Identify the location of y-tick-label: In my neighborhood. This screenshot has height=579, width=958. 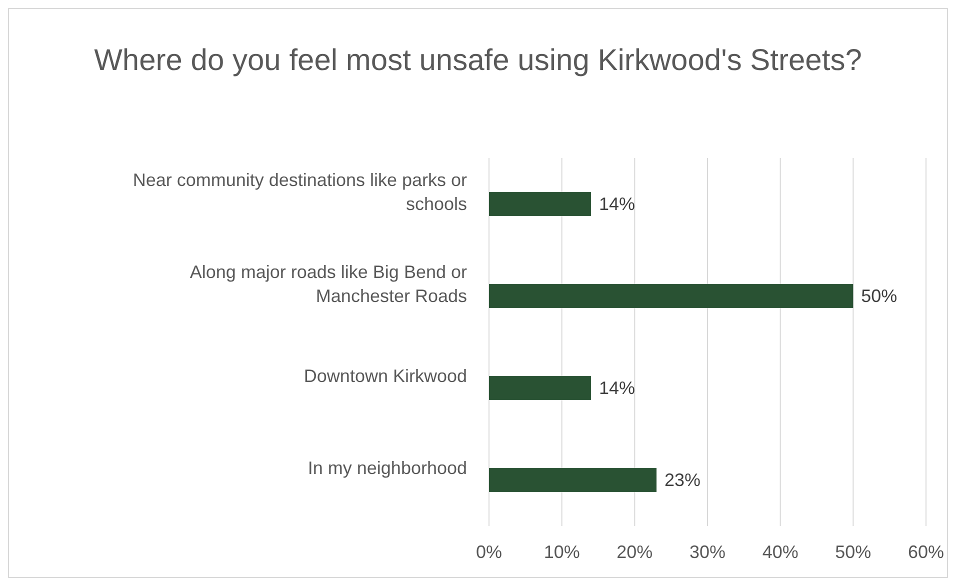
(387, 468).